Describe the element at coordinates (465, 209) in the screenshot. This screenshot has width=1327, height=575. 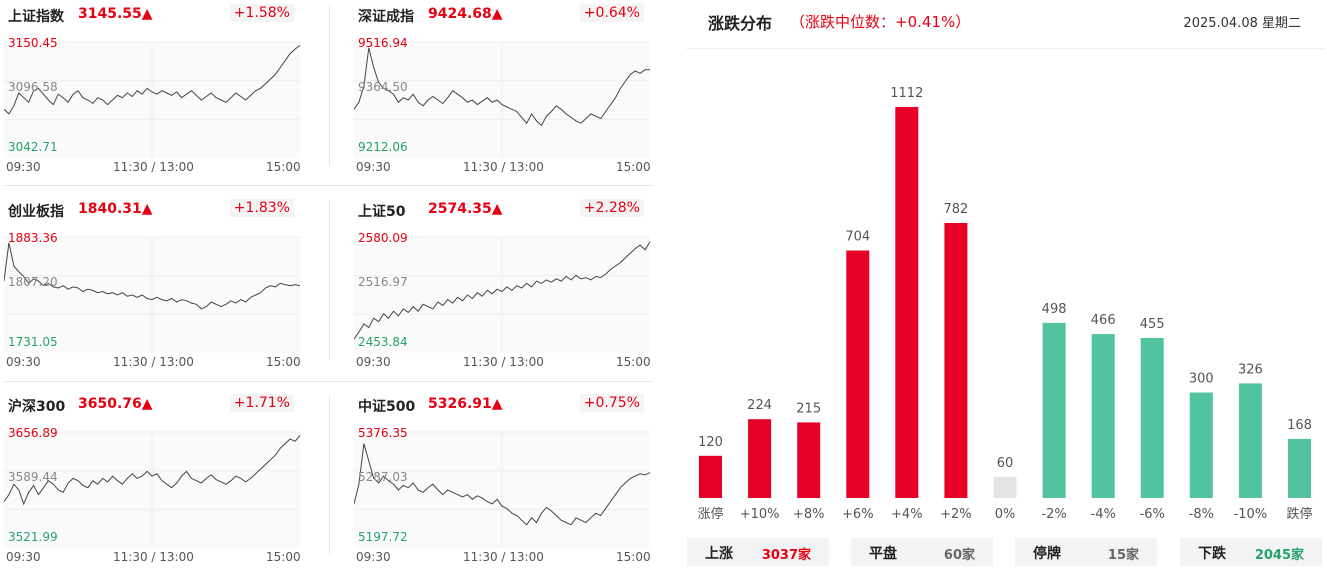
I see `index-value: 2574.35▲` at that location.